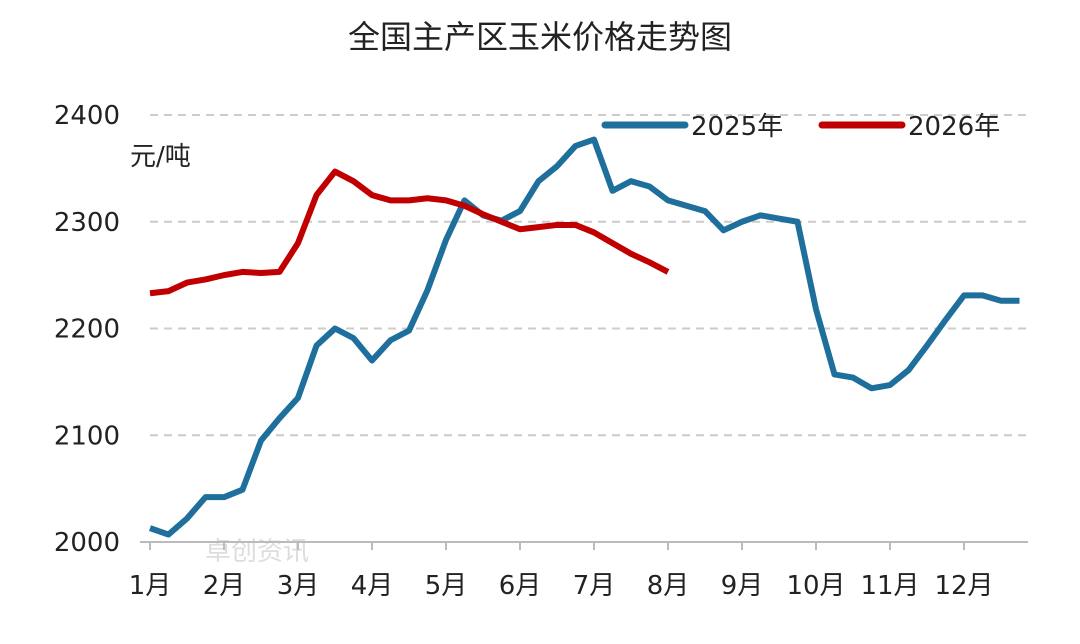 The height and width of the screenshot is (644, 1080). I want to click on y-tick-label: 2400, so click(87, 116).